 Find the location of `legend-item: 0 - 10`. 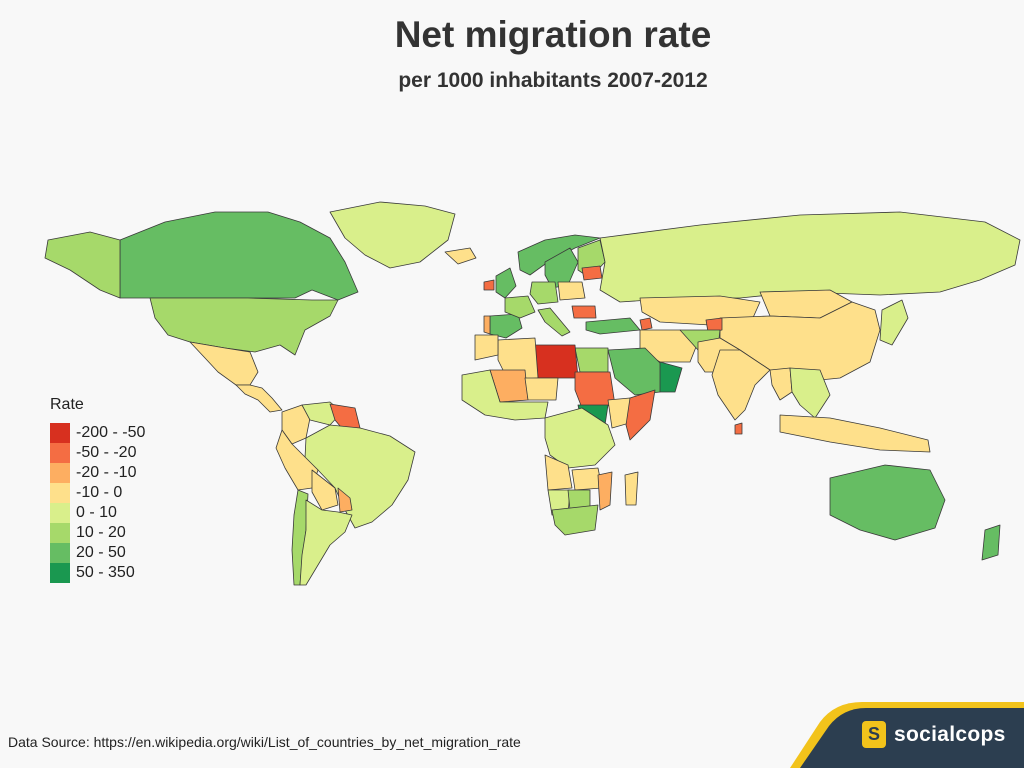

legend-item: 0 - 10 is located at coordinates (97, 513).